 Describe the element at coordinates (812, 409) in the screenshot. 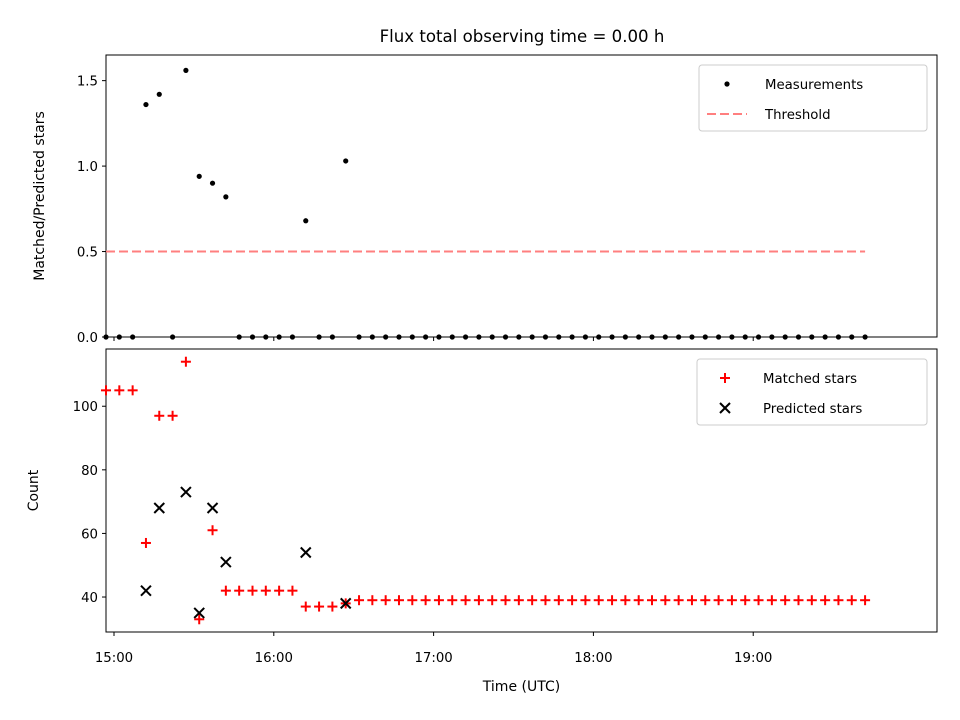

I see `legend-label: Predicted stars` at that location.